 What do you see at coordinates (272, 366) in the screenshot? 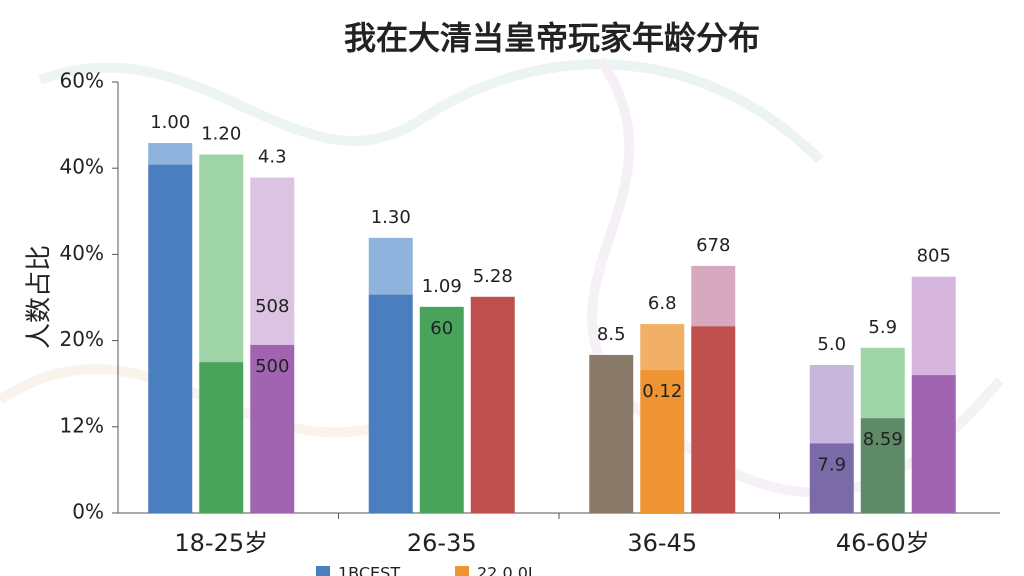
I see `data-label: 500` at bounding box center [272, 366].